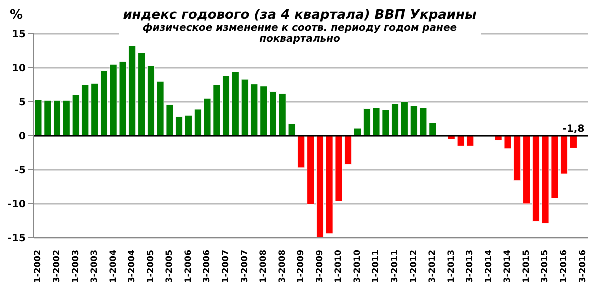 The height and width of the screenshot is (300, 600). I want to click on x-tick-label: 3-2016, so click(583, 267).